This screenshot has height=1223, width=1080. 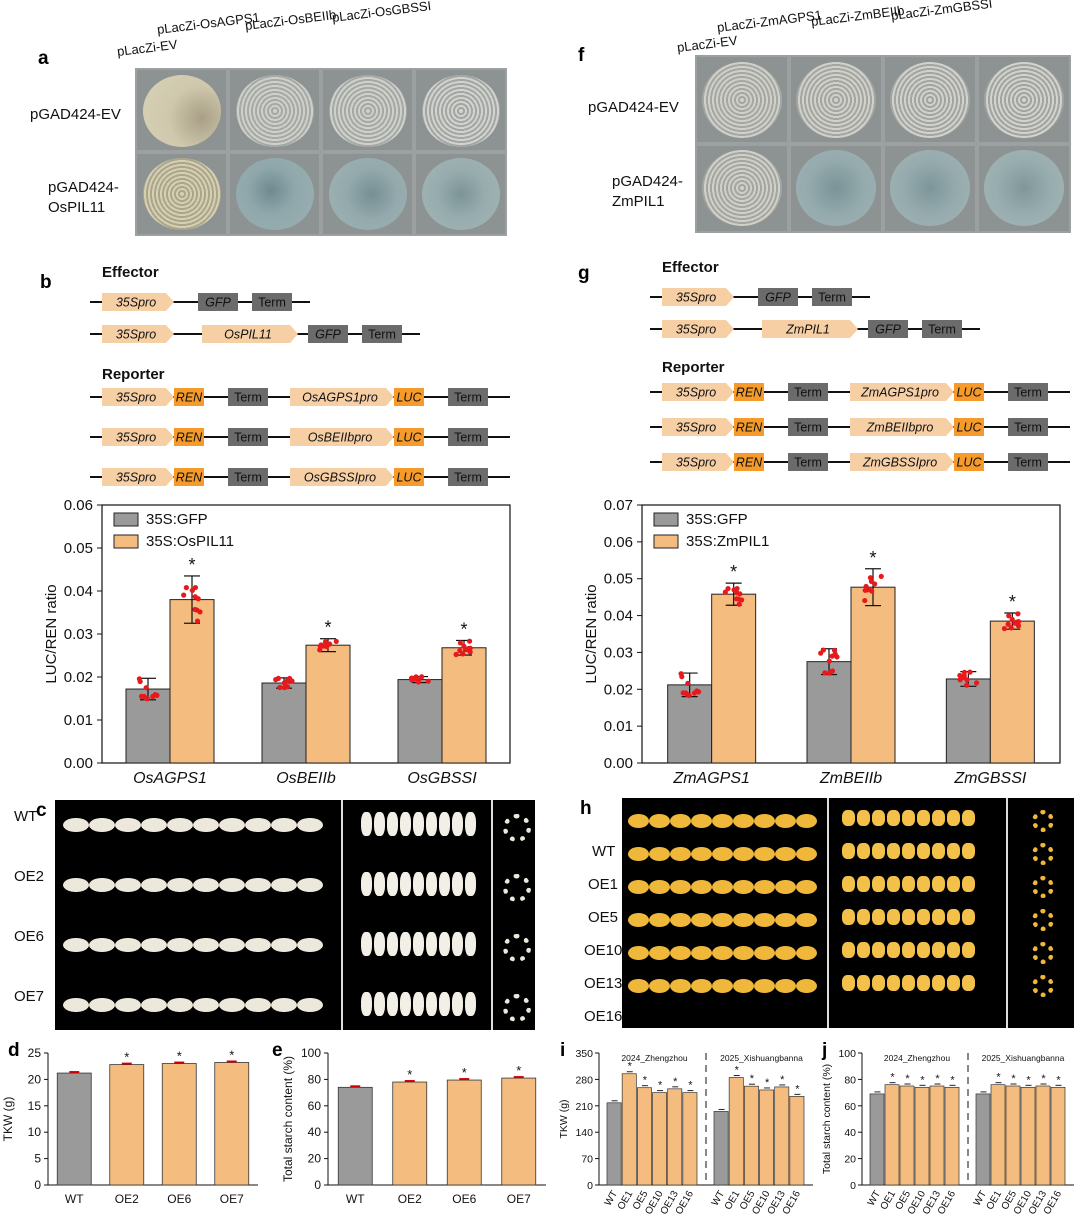 What do you see at coordinates (295, 915) in the screenshot?
I see `rice-grain-photo` at bounding box center [295, 915].